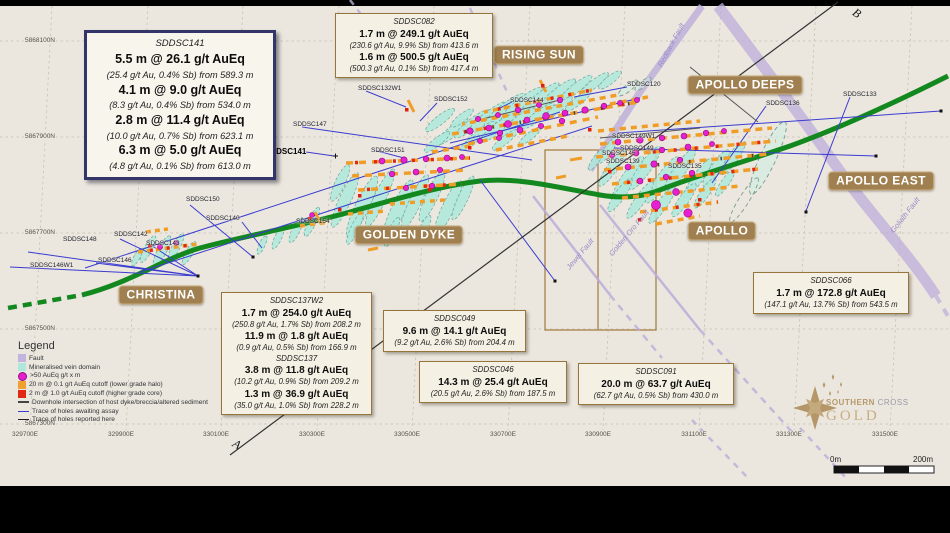 This screenshot has height=533, width=950. Describe the element at coordinates (414, 68) in the screenshot. I see `callout-line: (500.3 g/t Au, 0.1% Sb) from 417.4 m` at that location.